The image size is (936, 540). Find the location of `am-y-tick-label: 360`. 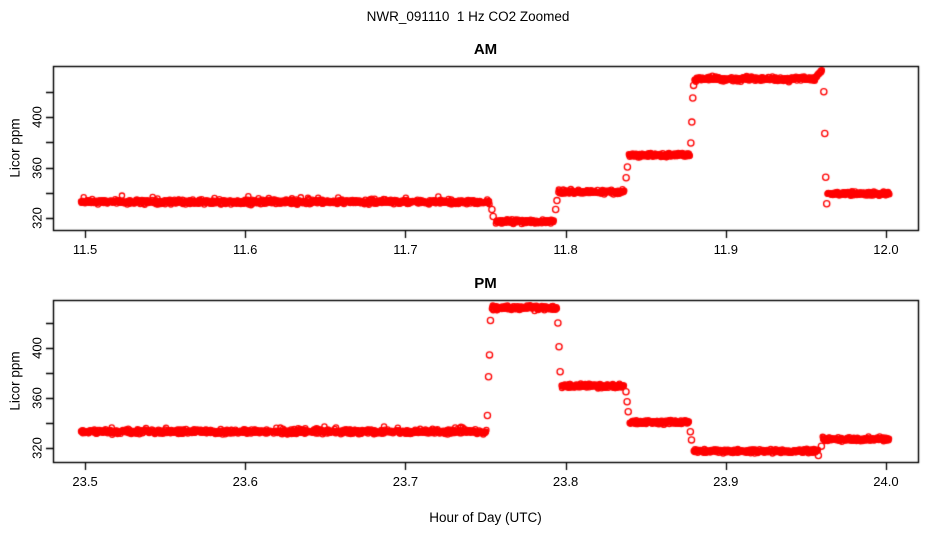

am-y-tick-label: 360 is located at coordinates (37, 167).